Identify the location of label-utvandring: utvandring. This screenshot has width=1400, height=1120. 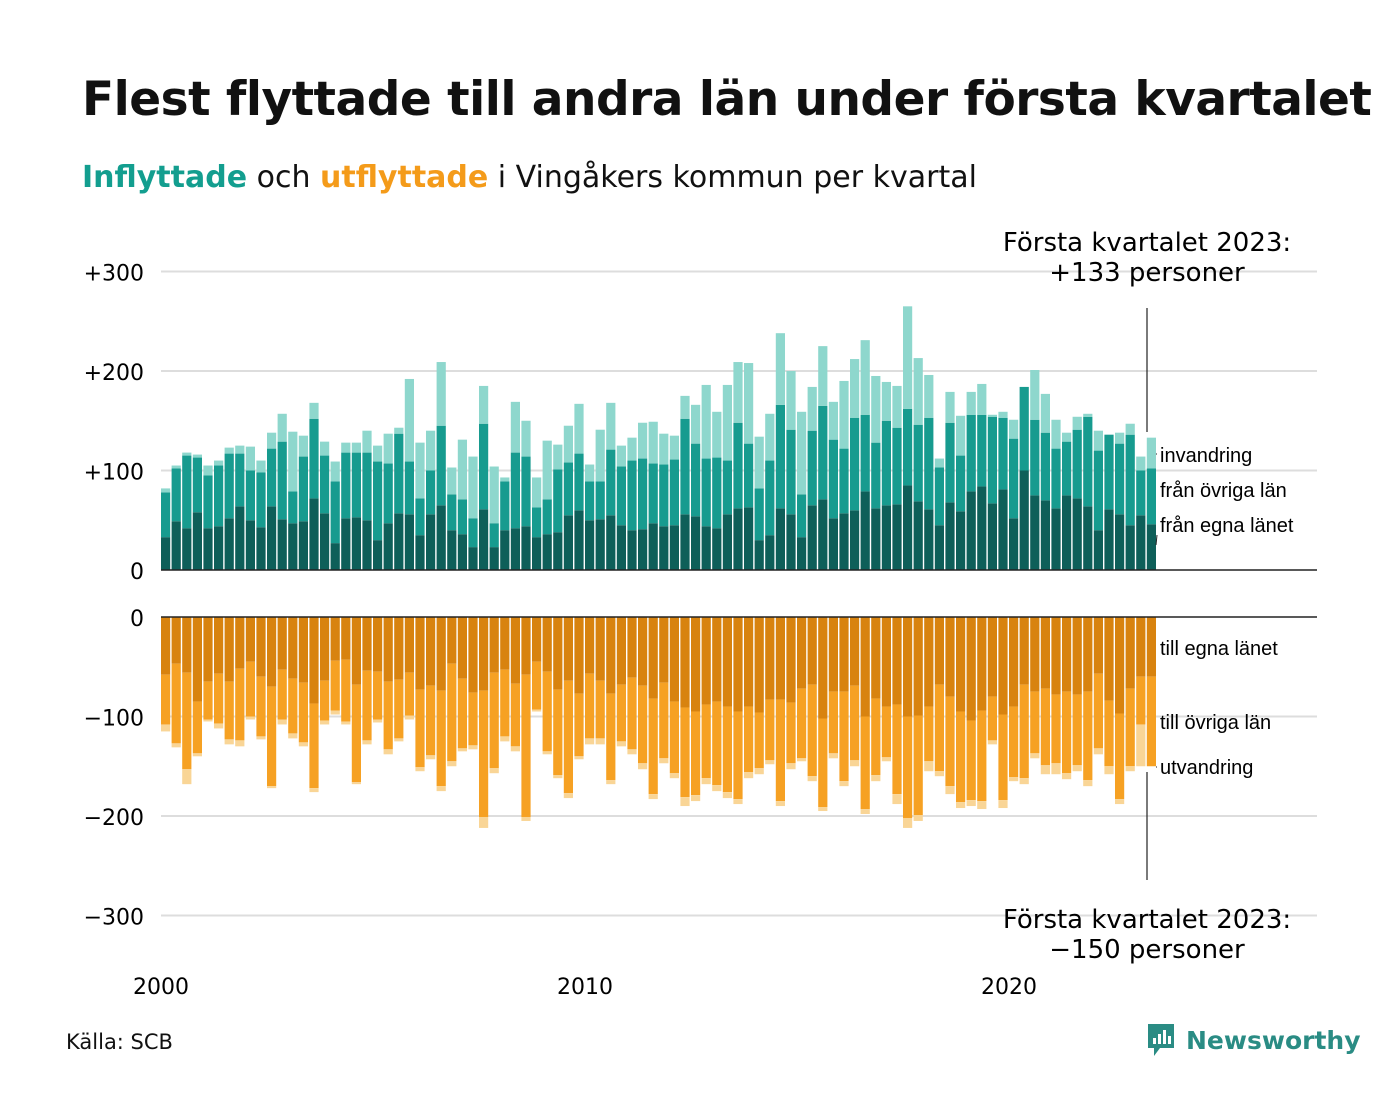
(1206, 768).